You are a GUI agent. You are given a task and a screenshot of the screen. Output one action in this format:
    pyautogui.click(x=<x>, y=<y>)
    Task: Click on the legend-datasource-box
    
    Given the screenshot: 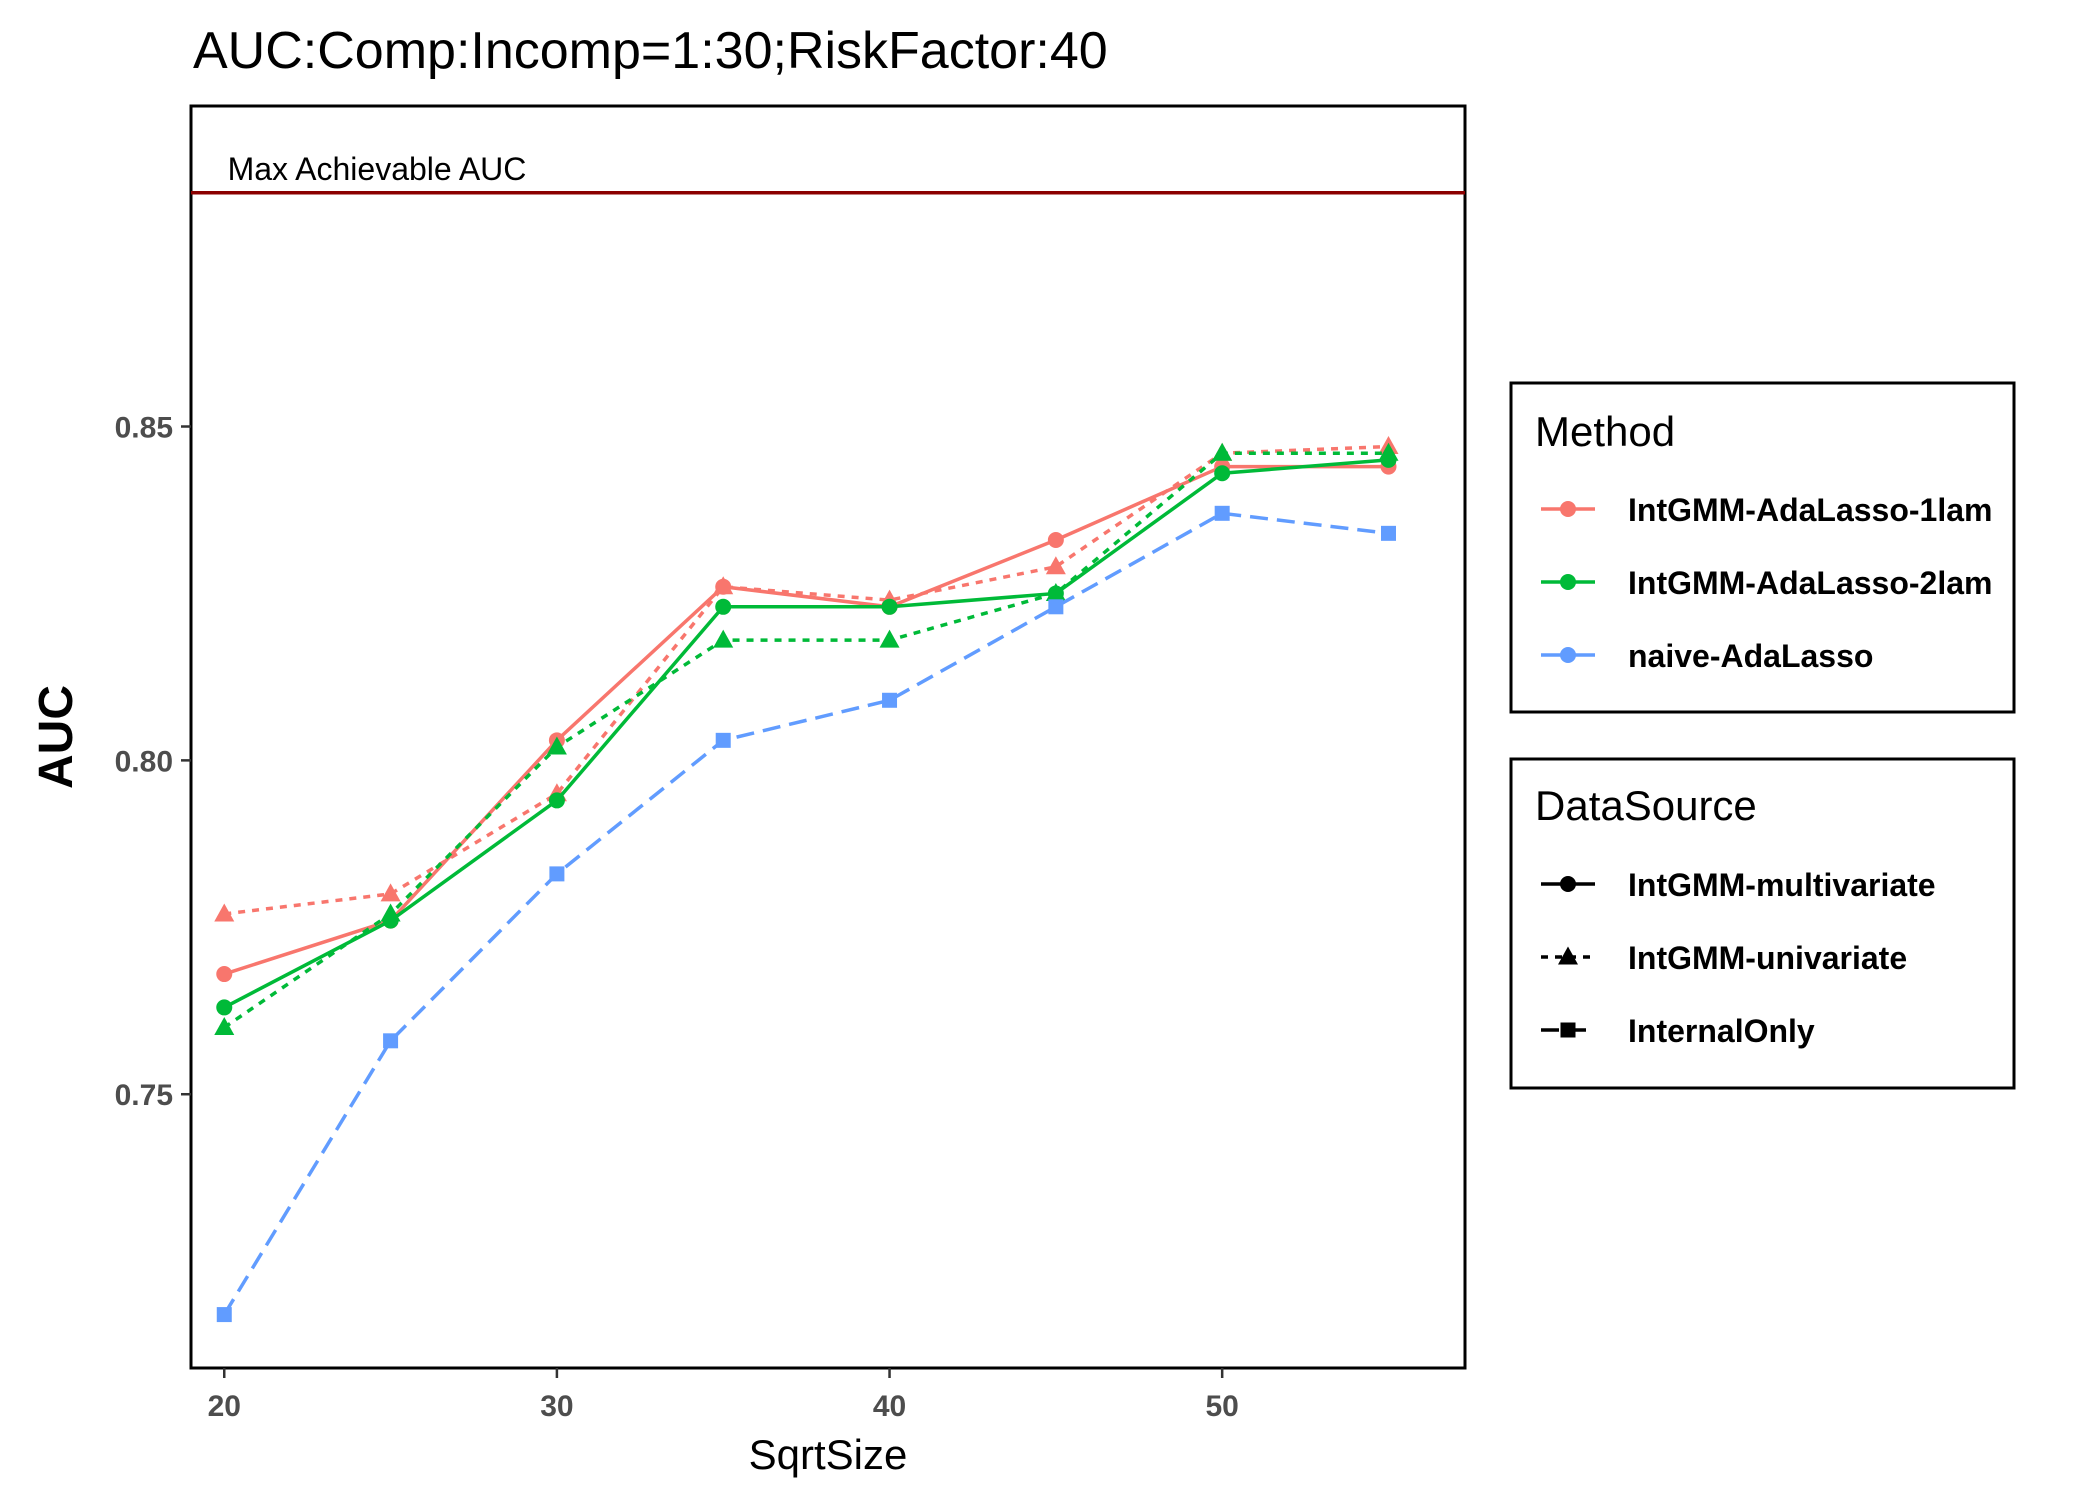 What is the action you would take?
    pyautogui.click(x=1762, y=923)
    